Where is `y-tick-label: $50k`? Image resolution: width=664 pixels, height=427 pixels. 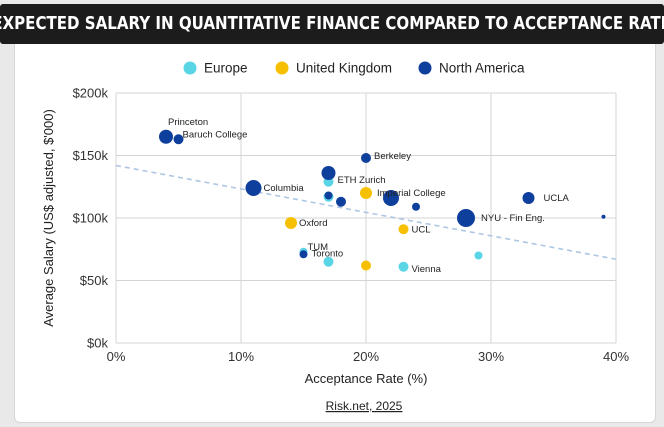 y-tick-label: $50k is located at coordinates (94, 280).